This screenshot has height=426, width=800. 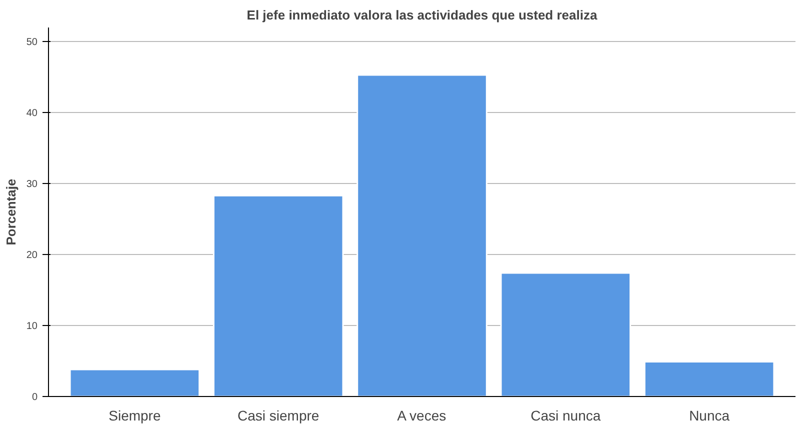 I want to click on x-tick-label: Casi nunca, so click(x=565, y=416).